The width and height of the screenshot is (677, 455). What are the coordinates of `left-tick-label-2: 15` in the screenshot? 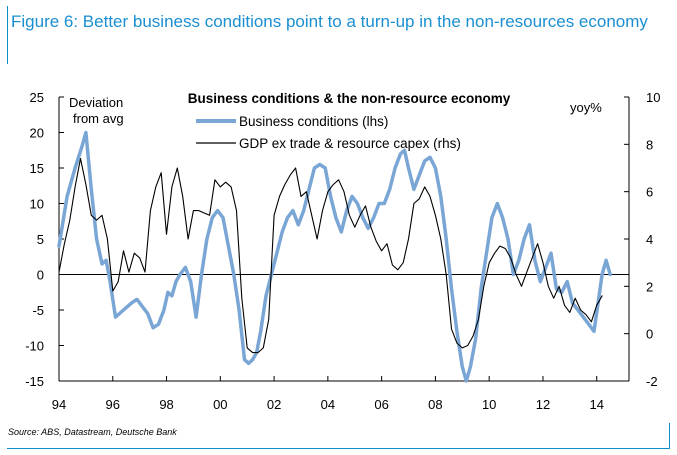 It's located at (37, 168).